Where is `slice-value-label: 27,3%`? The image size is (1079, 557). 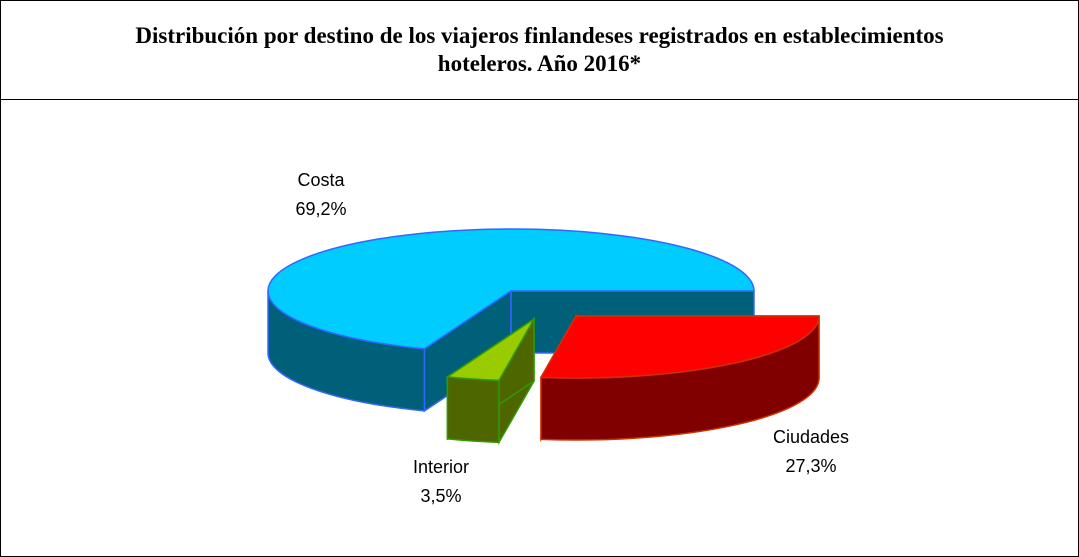 slice-value-label: 27,3% is located at coordinates (810, 466).